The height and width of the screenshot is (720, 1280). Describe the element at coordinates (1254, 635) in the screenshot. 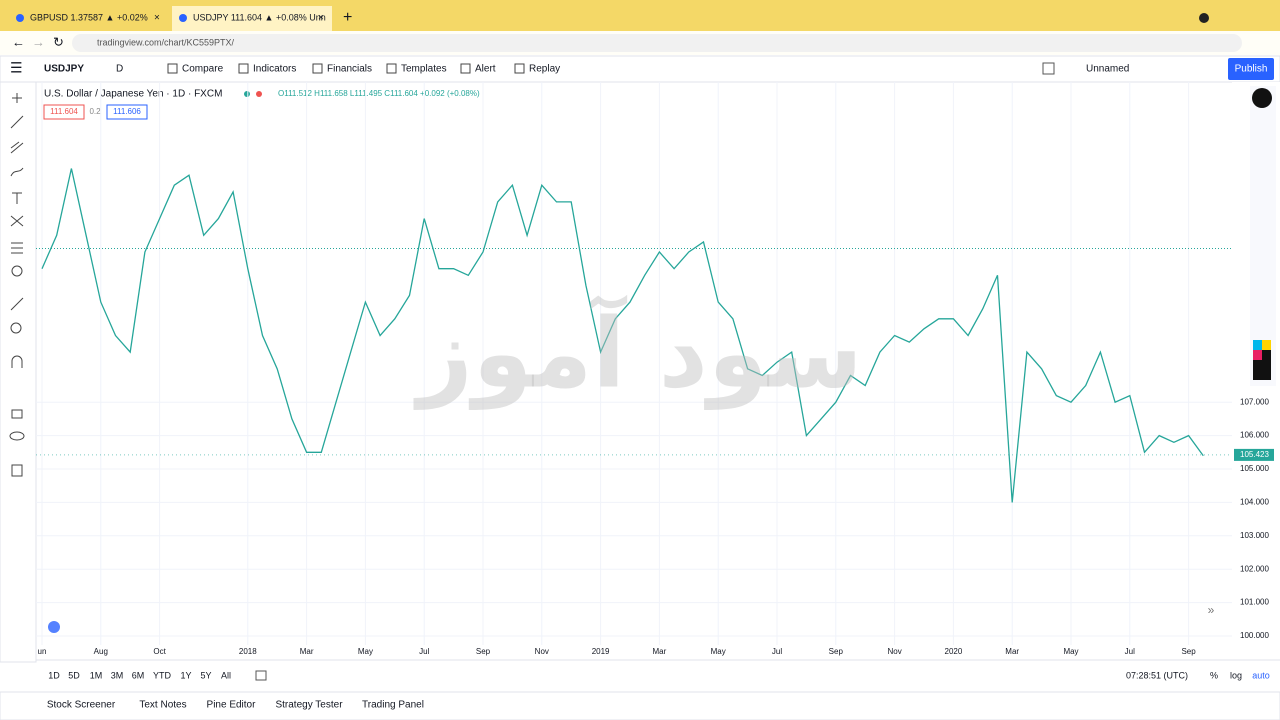

I see `y-tick-label: 100.000` at that location.